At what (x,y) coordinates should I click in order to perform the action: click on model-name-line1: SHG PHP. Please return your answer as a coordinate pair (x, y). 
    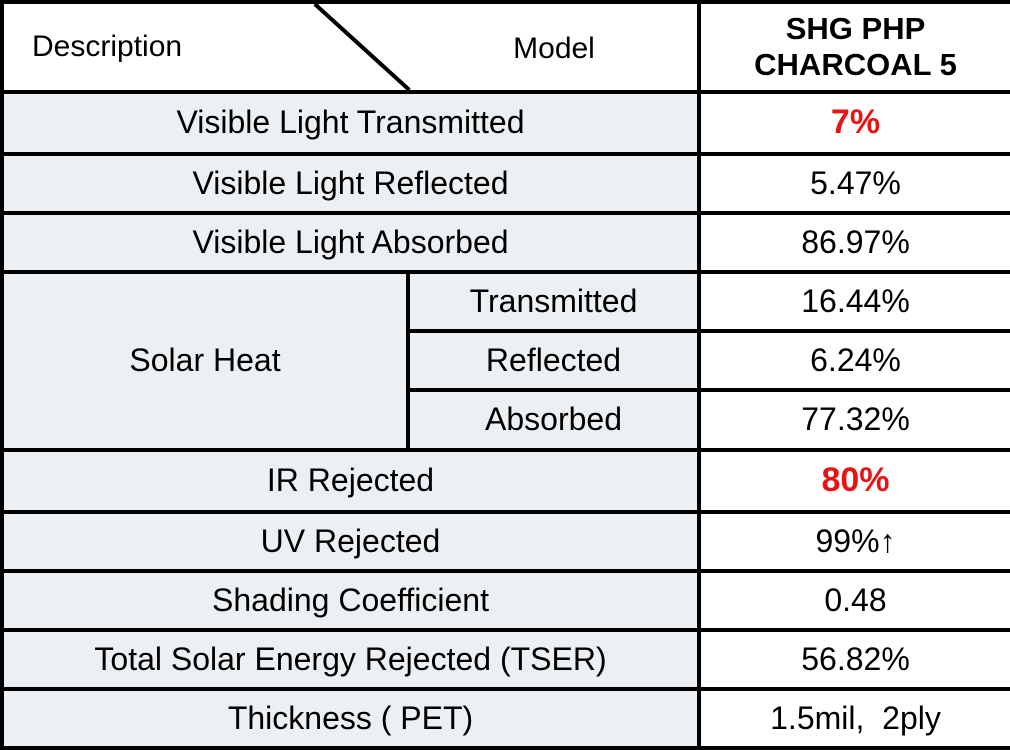
    Looking at the image, I should click on (855, 28).